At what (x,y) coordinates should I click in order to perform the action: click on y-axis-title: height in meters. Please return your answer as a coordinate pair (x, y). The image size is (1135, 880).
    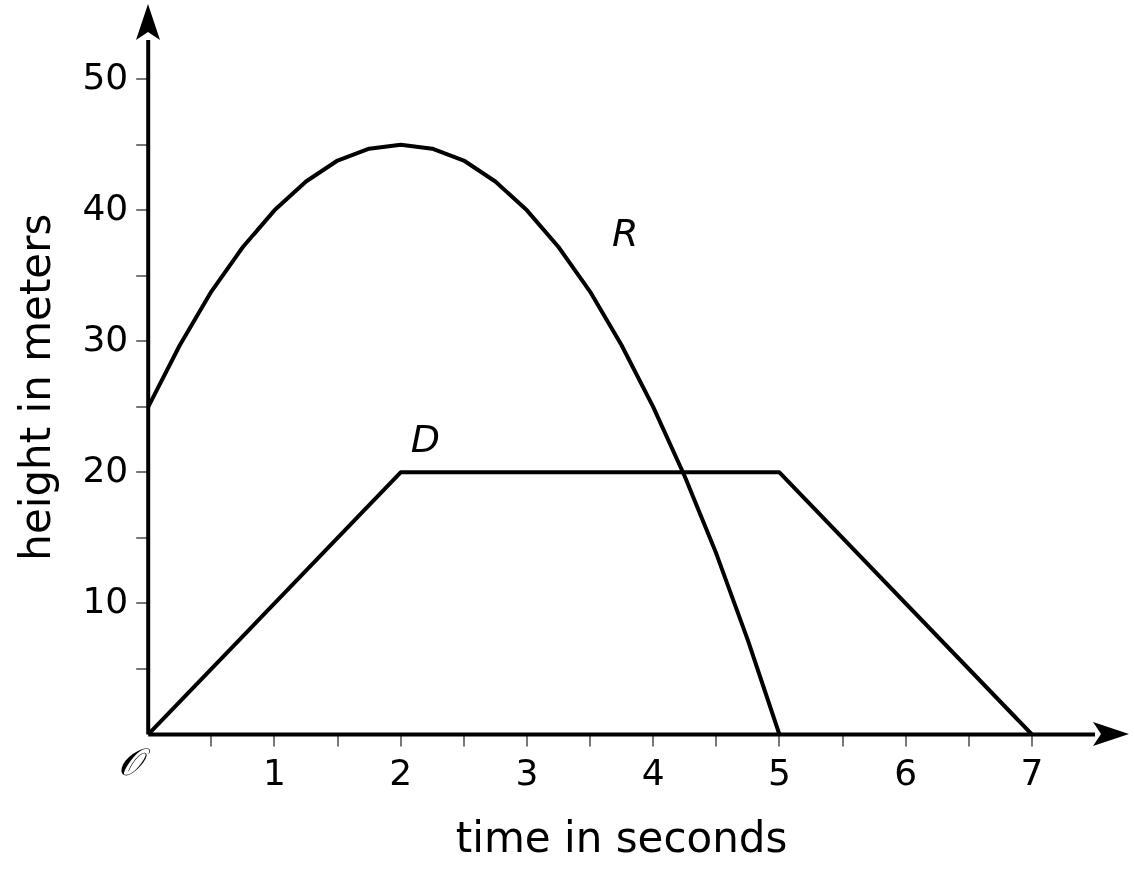
    Looking at the image, I should click on (36, 387).